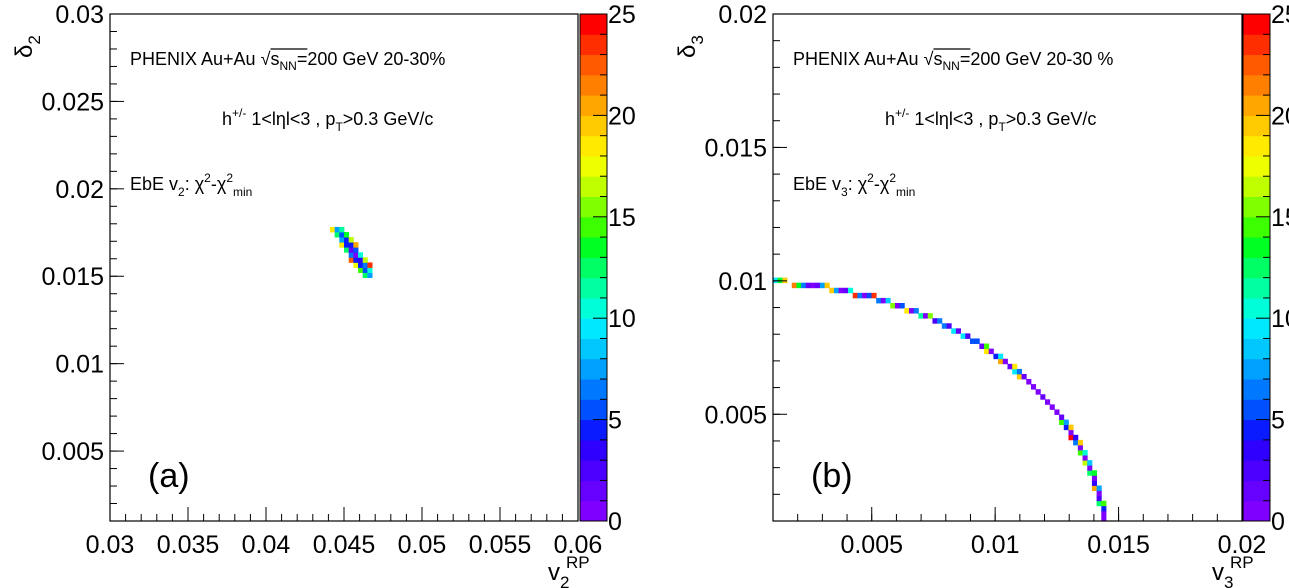  Describe the element at coordinates (854, 185) in the screenshot. I see `annotation-method: EbE v3: χ2-χ2min` at that location.